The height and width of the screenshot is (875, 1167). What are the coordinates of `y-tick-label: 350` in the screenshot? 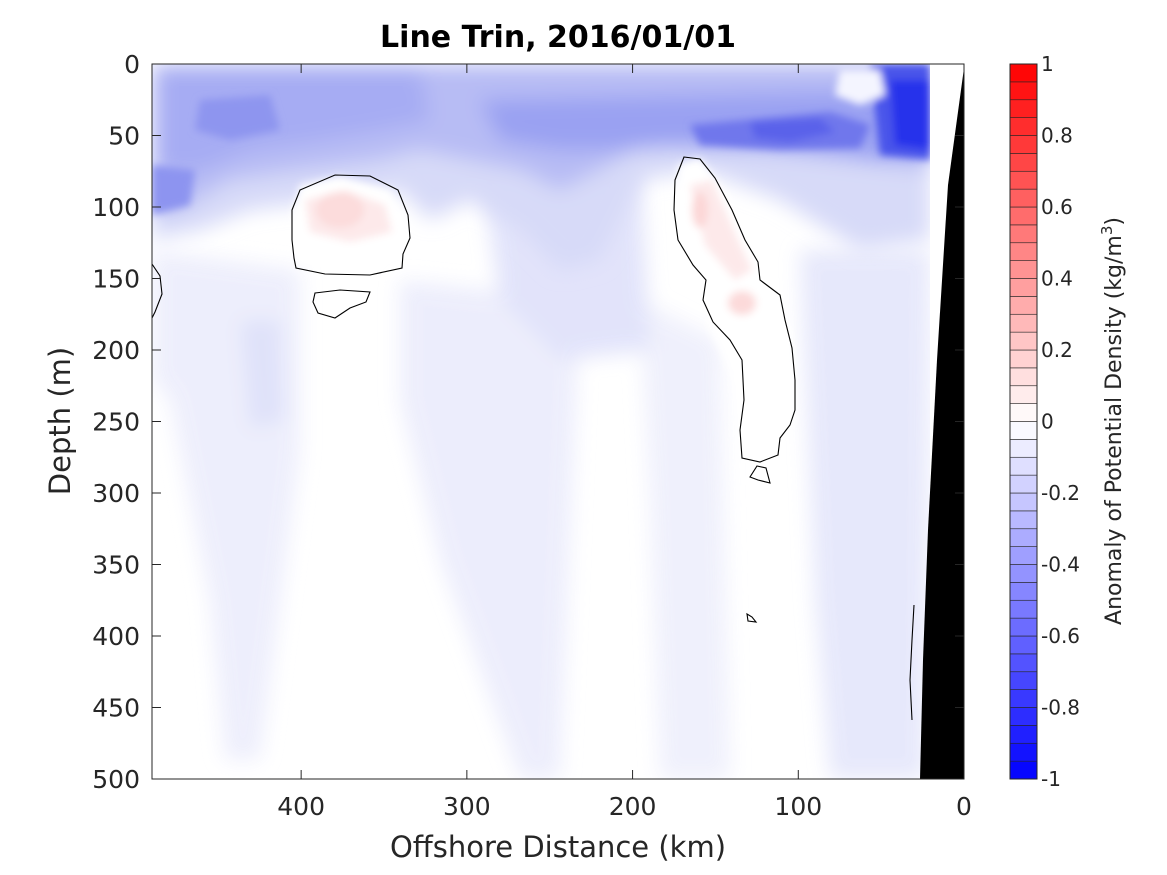 It's located at (116, 565).